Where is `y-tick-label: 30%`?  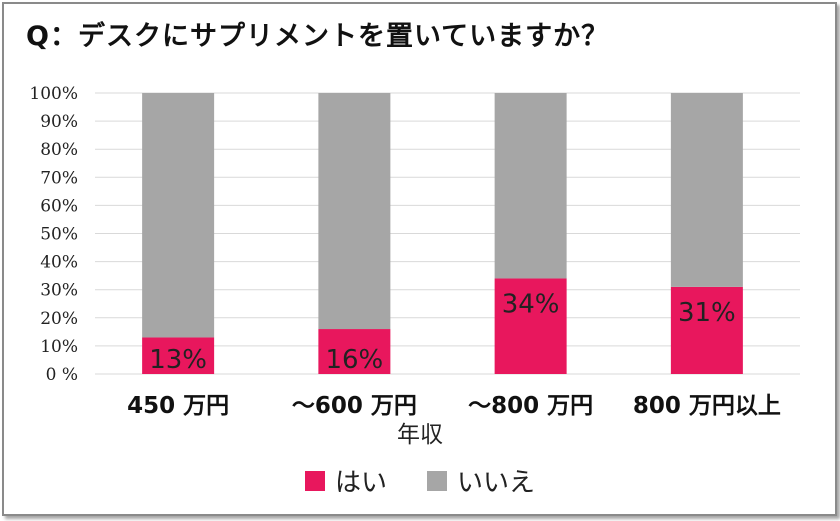 y-tick-label: 30% is located at coordinates (59, 291).